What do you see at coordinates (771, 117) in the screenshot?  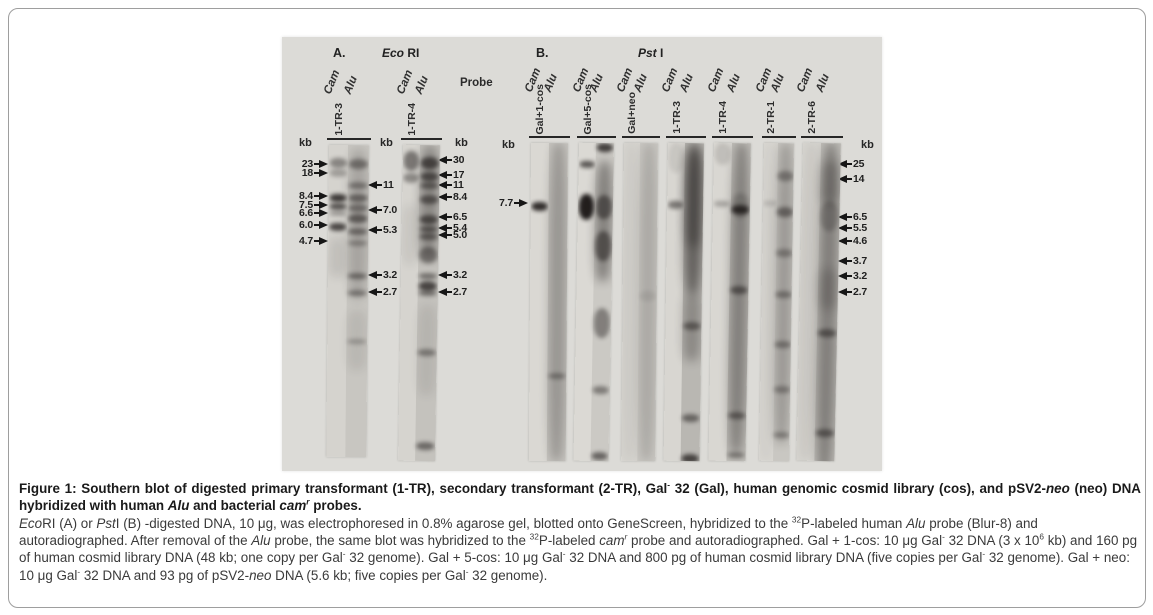 I see `group-label-2-TR-1: 2-TR-1` at bounding box center [771, 117].